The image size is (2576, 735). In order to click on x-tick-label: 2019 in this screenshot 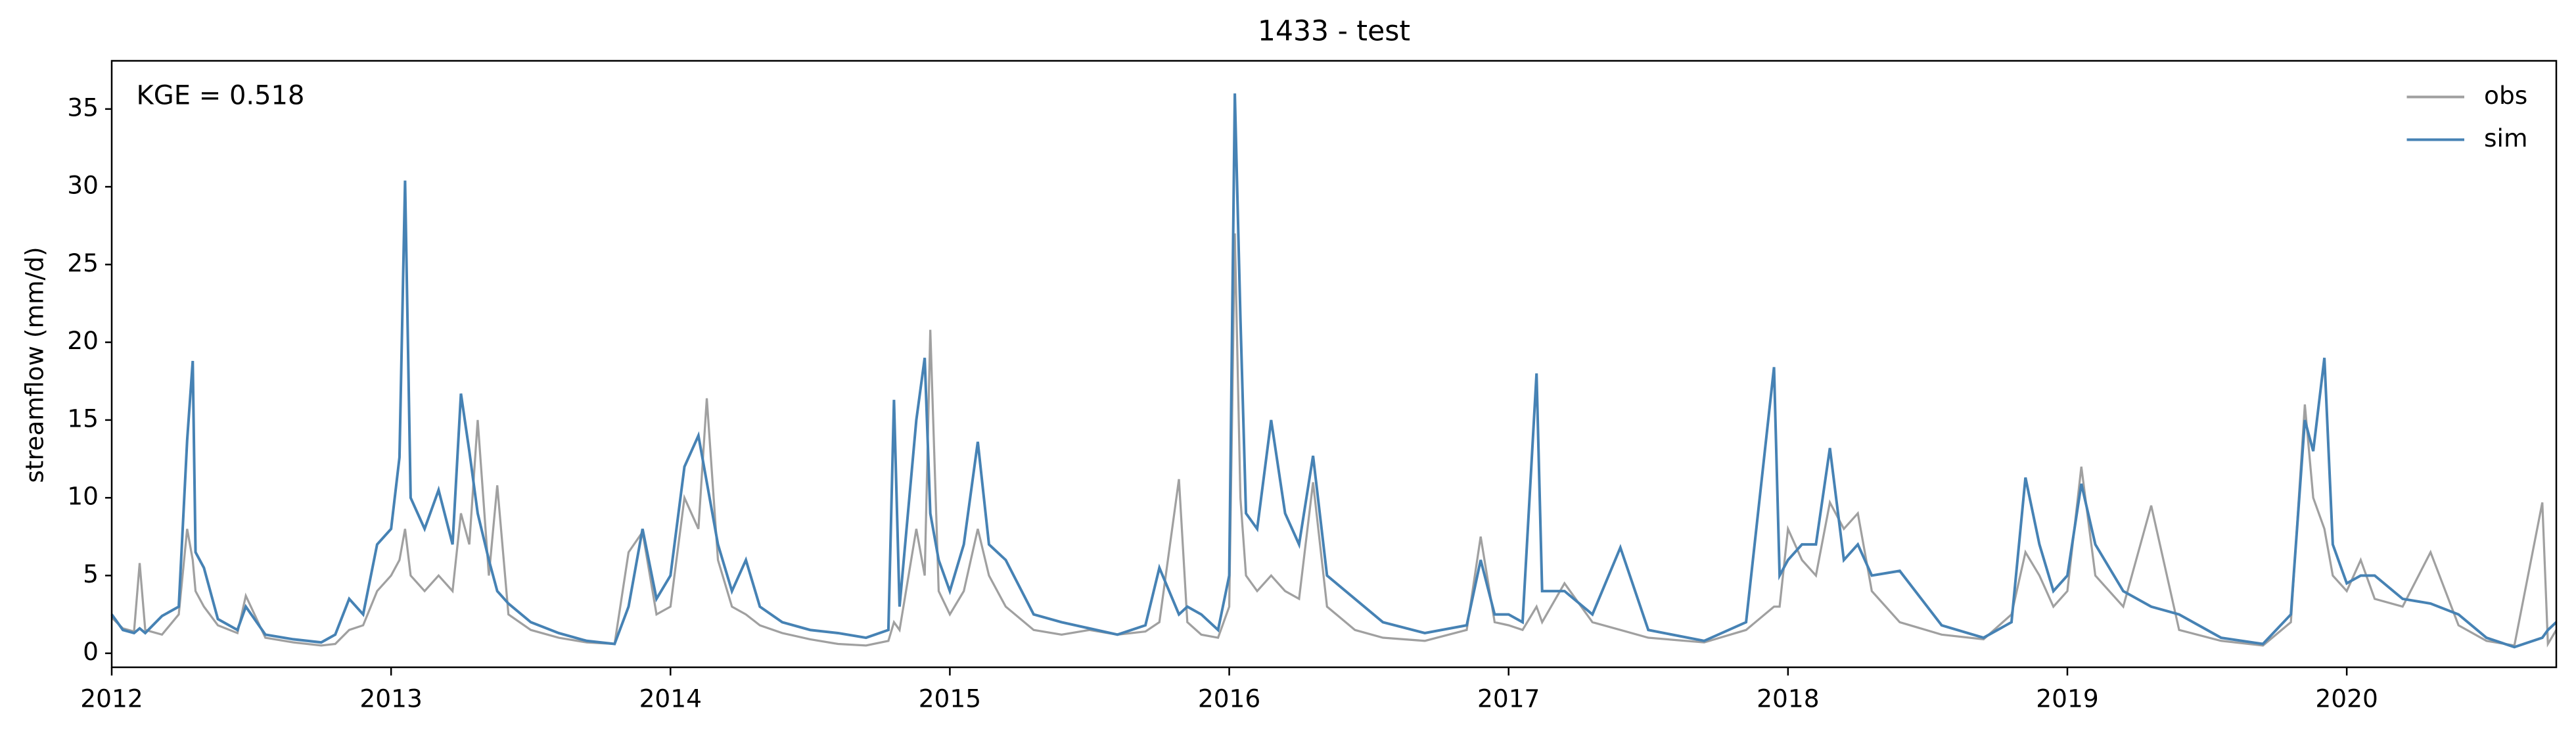, I will do `click(2067, 698)`.